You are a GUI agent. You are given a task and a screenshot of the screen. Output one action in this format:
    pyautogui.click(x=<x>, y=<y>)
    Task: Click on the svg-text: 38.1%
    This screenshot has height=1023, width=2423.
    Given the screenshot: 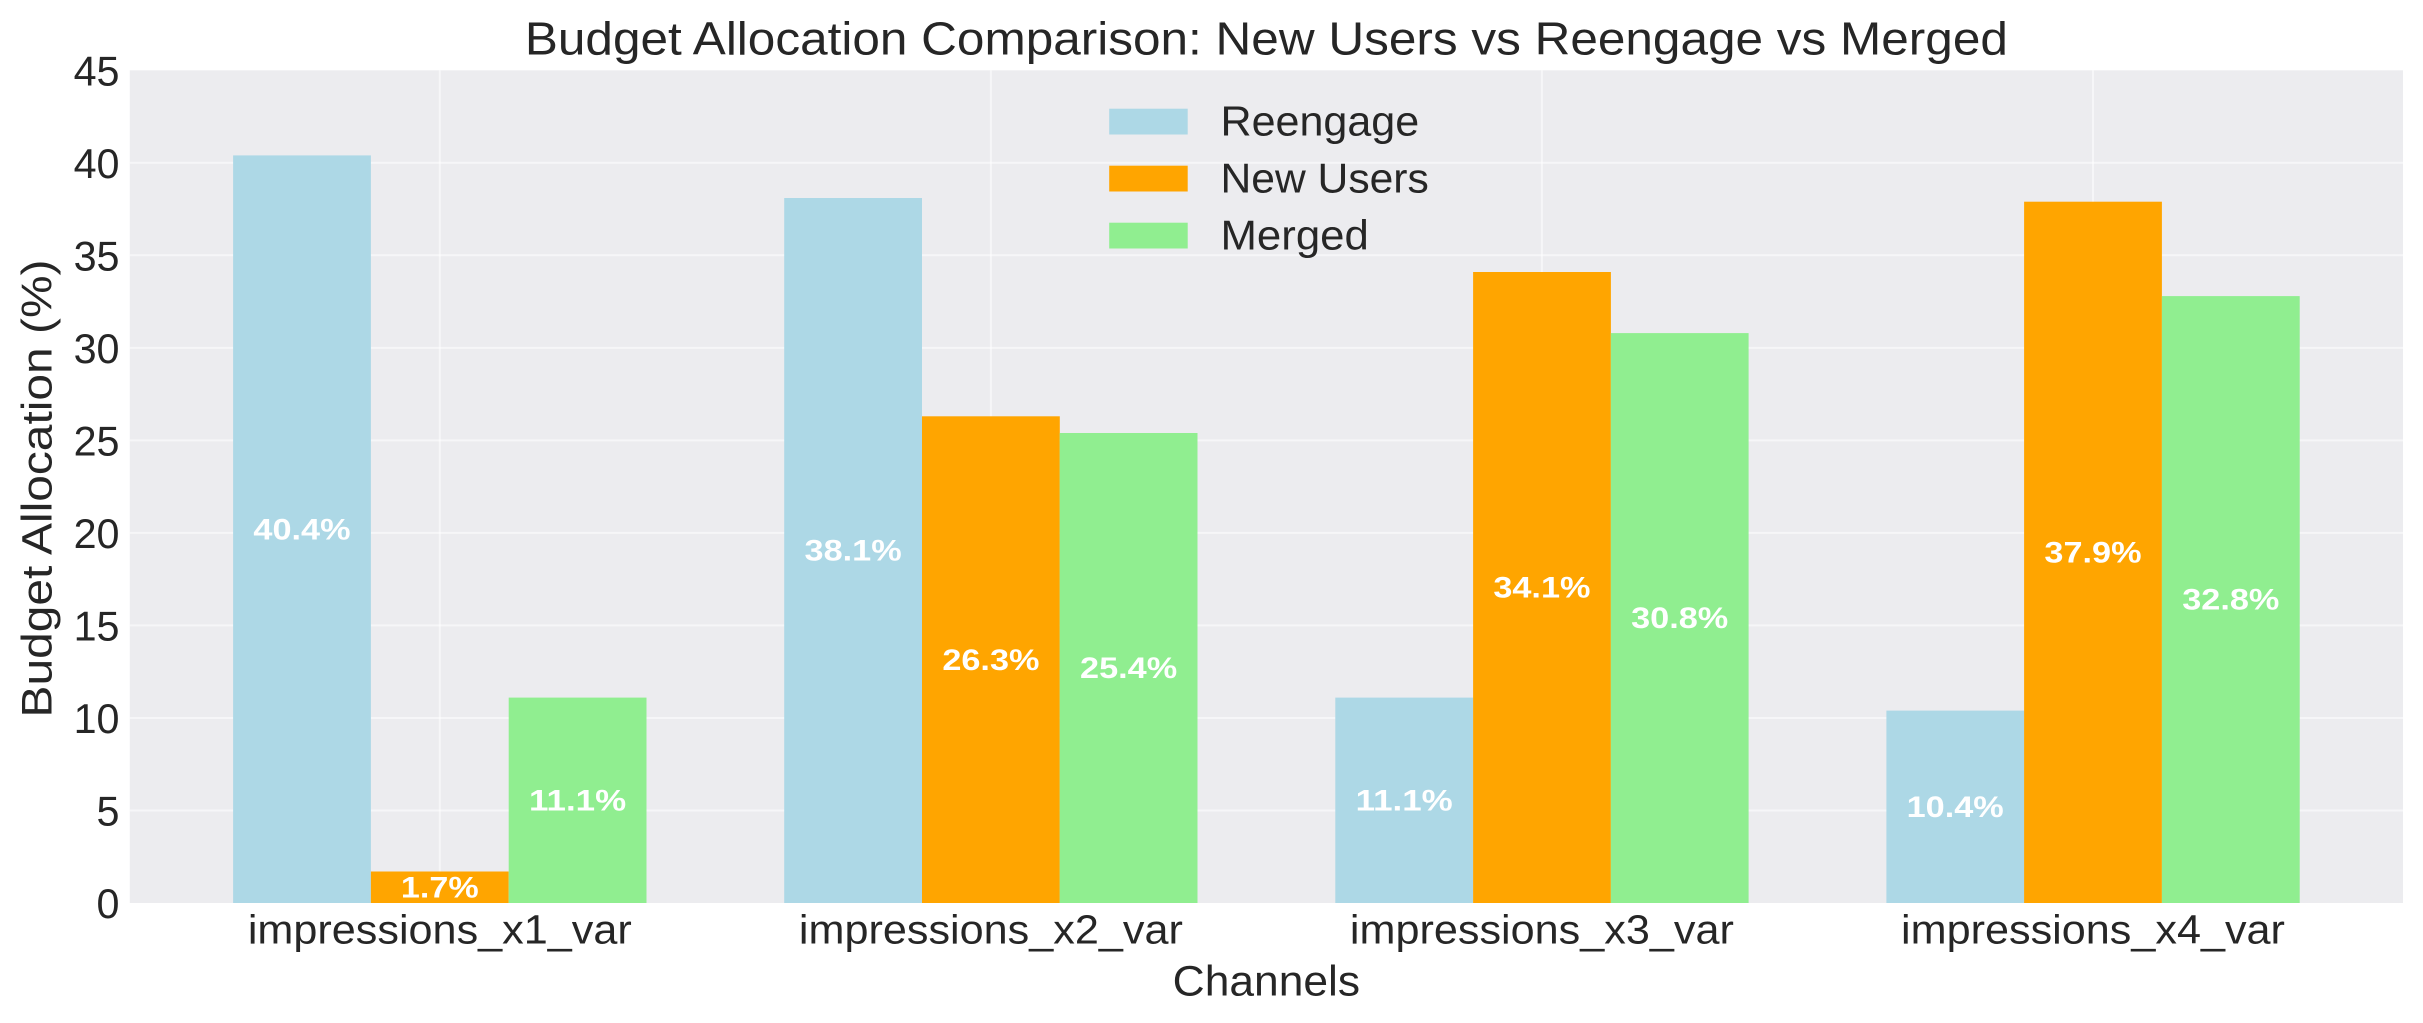 What is the action you would take?
    pyautogui.click(x=853, y=551)
    